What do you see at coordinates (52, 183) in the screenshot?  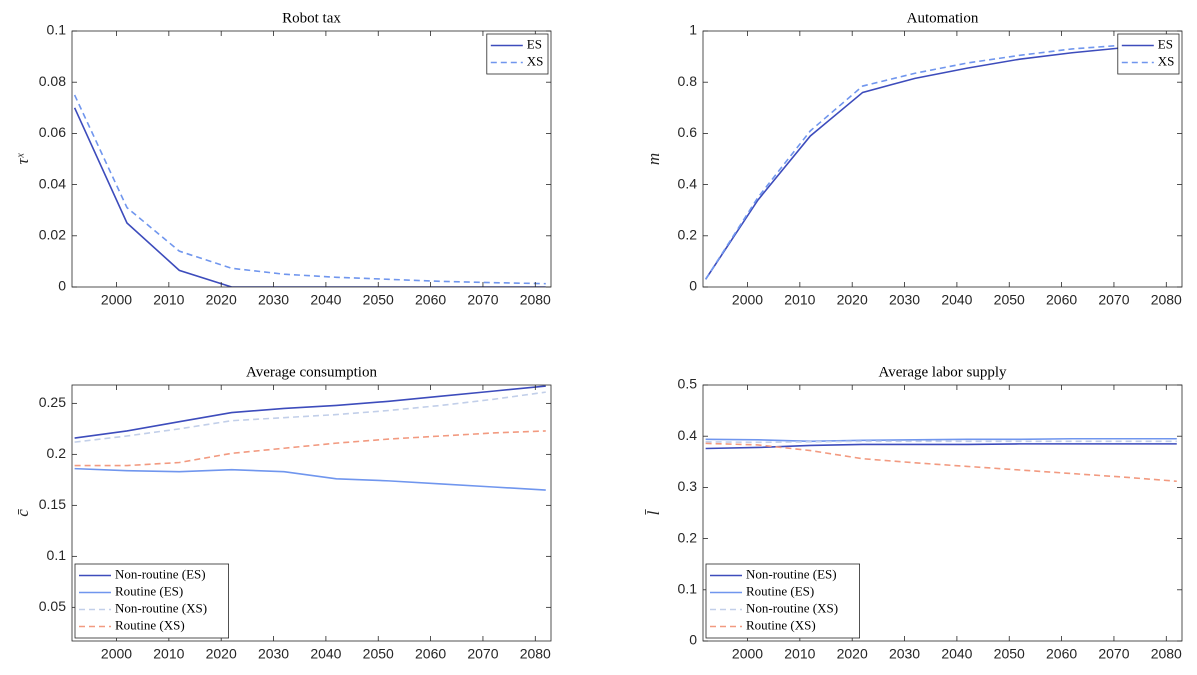 I see `y-tick-label: 0.04` at bounding box center [52, 183].